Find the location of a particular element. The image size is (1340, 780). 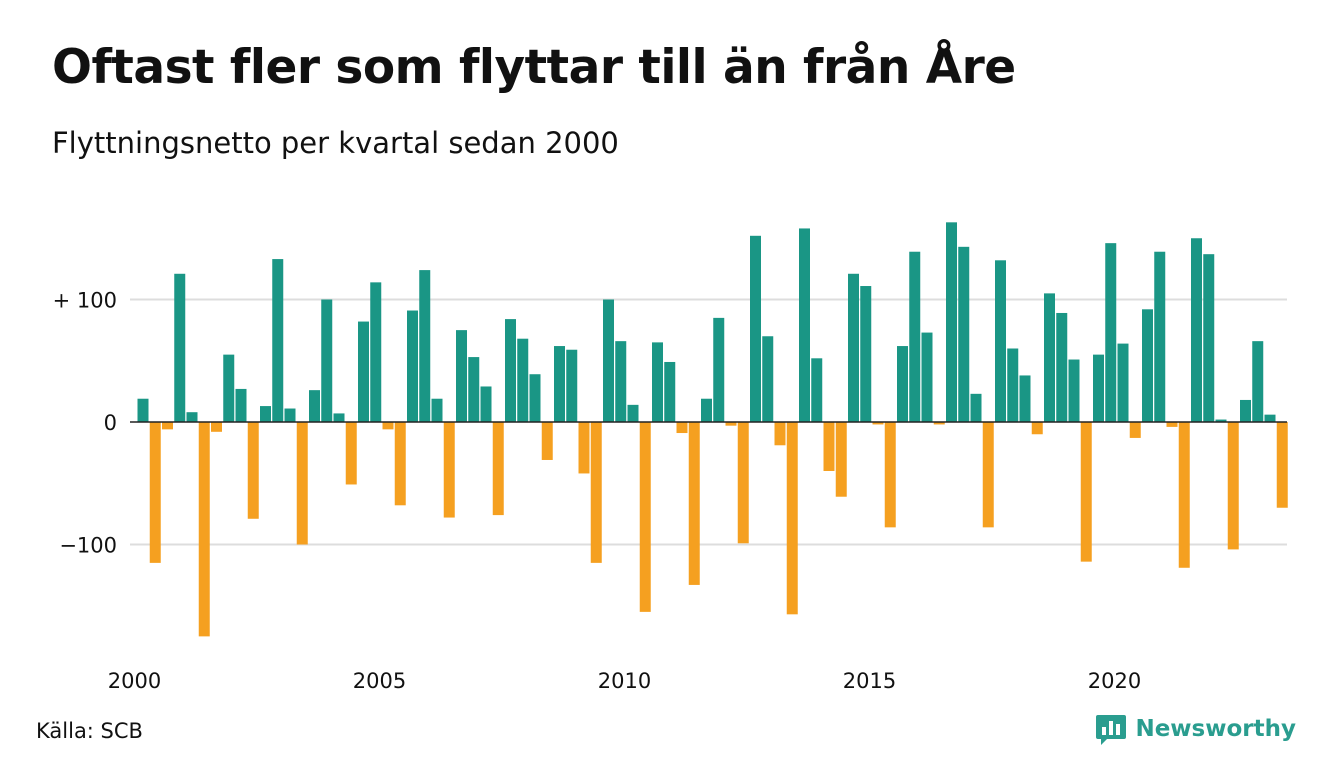

x-tick-label: 2010 is located at coordinates (624, 681).